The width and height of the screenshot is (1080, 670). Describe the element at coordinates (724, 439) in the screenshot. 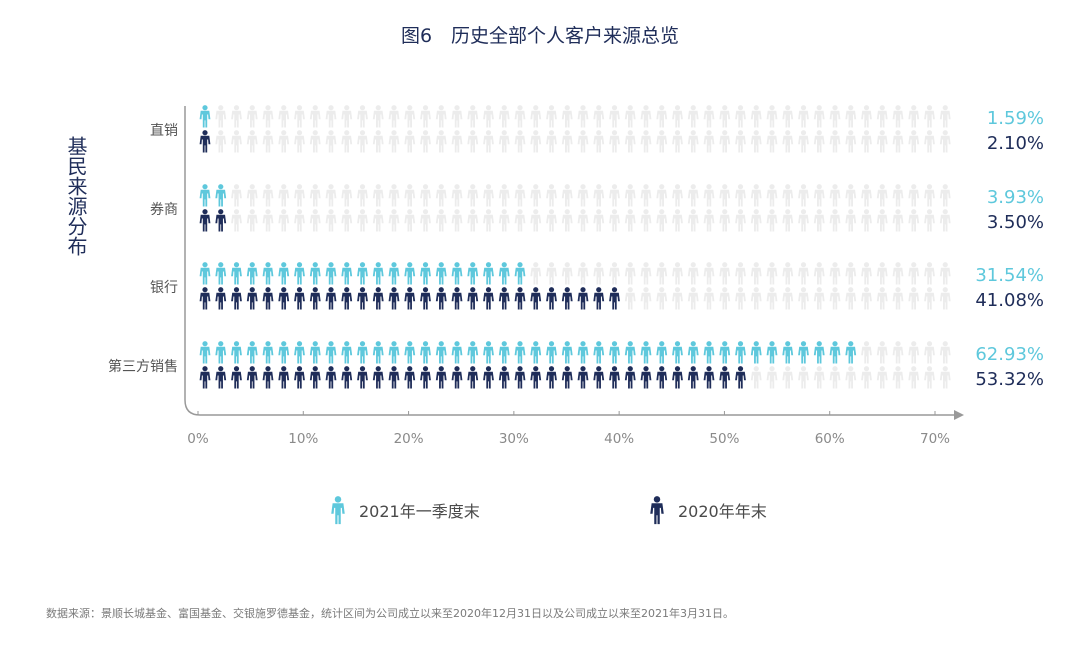

I see `x-tick-label: 50%` at that location.